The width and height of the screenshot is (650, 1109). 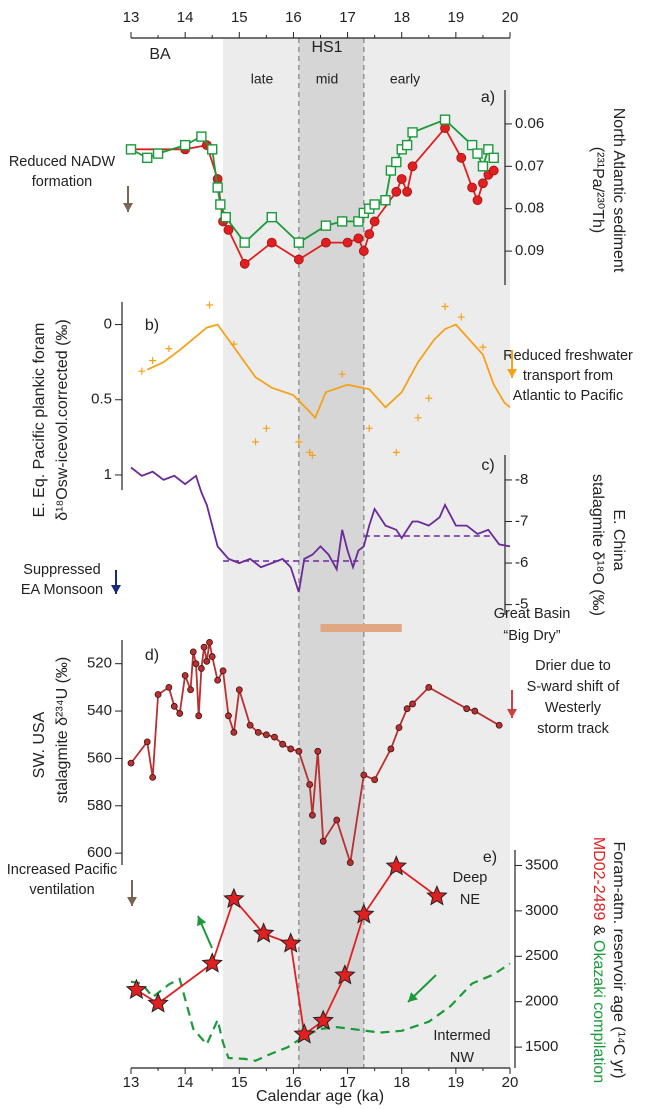 I want to click on y-tick-label: 560, so click(x=99, y=757).